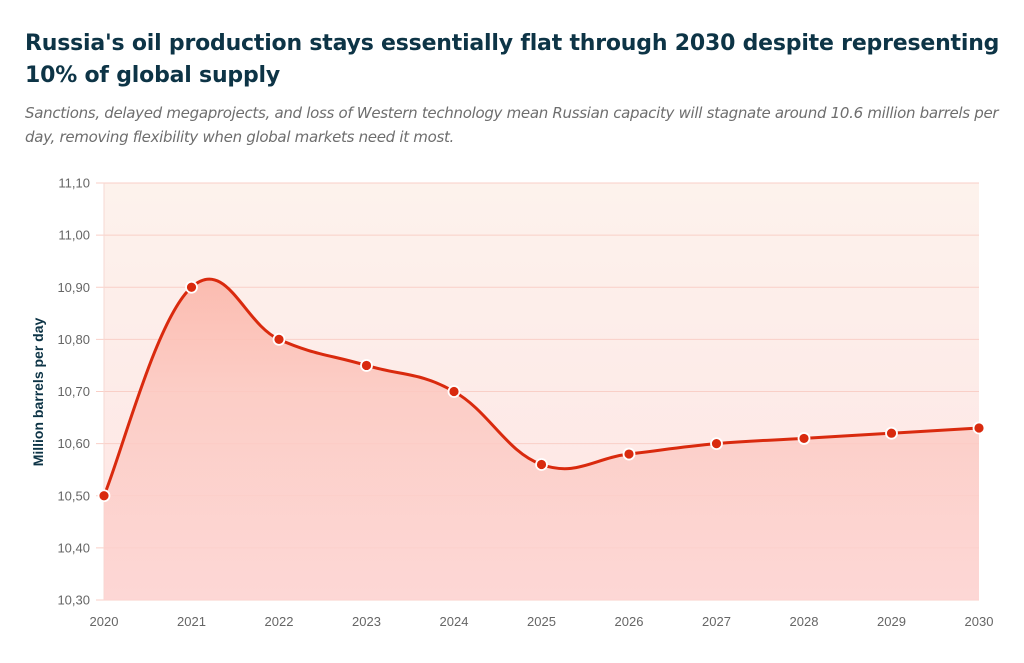 The height and width of the screenshot is (663, 1024). I want to click on x-tick-label: 2020, so click(104, 621).